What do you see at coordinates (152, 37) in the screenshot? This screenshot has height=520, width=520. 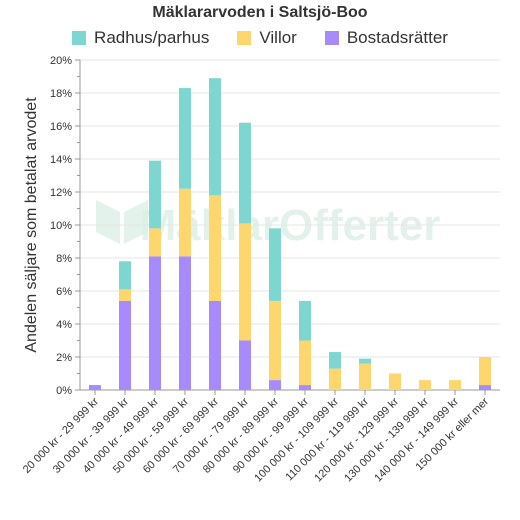 I see `legend-label: Radhus/parhus` at bounding box center [152, 37].